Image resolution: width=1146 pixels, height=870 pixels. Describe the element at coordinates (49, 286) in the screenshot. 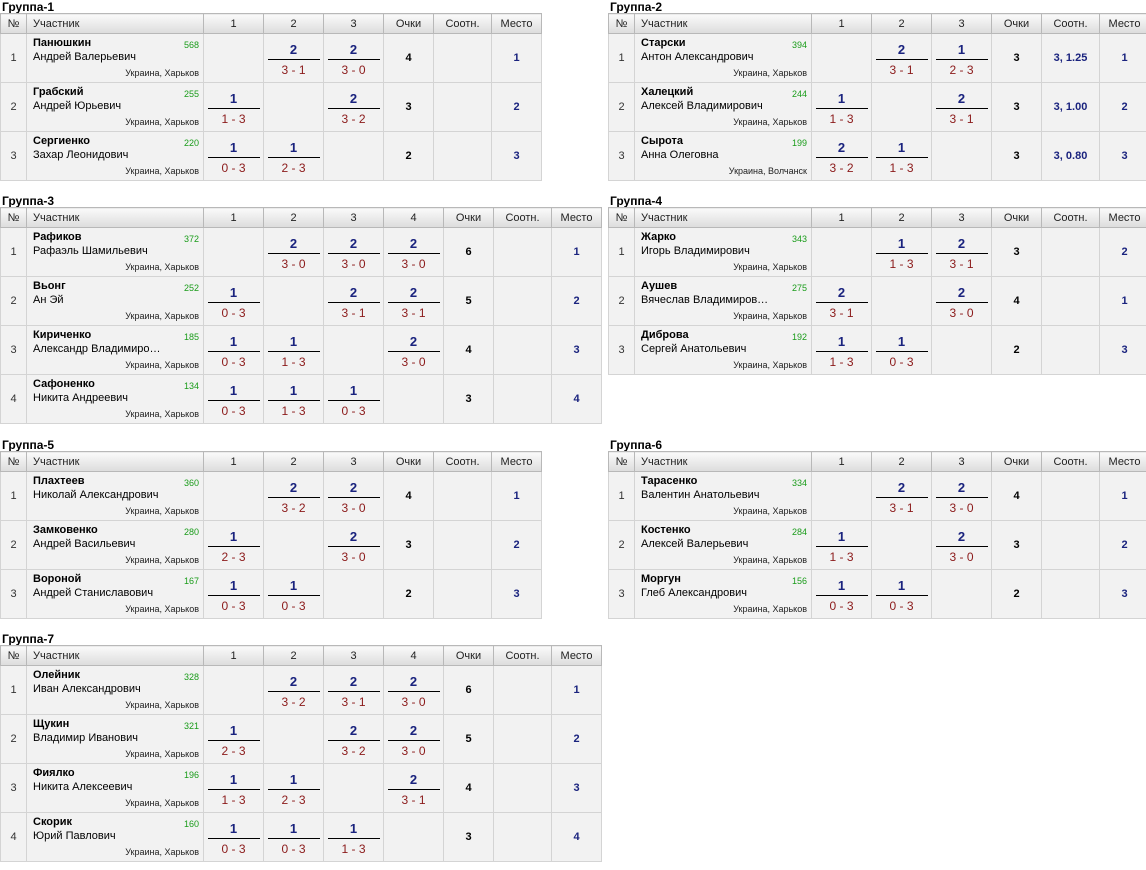

I see `participant-surname: Вьонг` at that location.